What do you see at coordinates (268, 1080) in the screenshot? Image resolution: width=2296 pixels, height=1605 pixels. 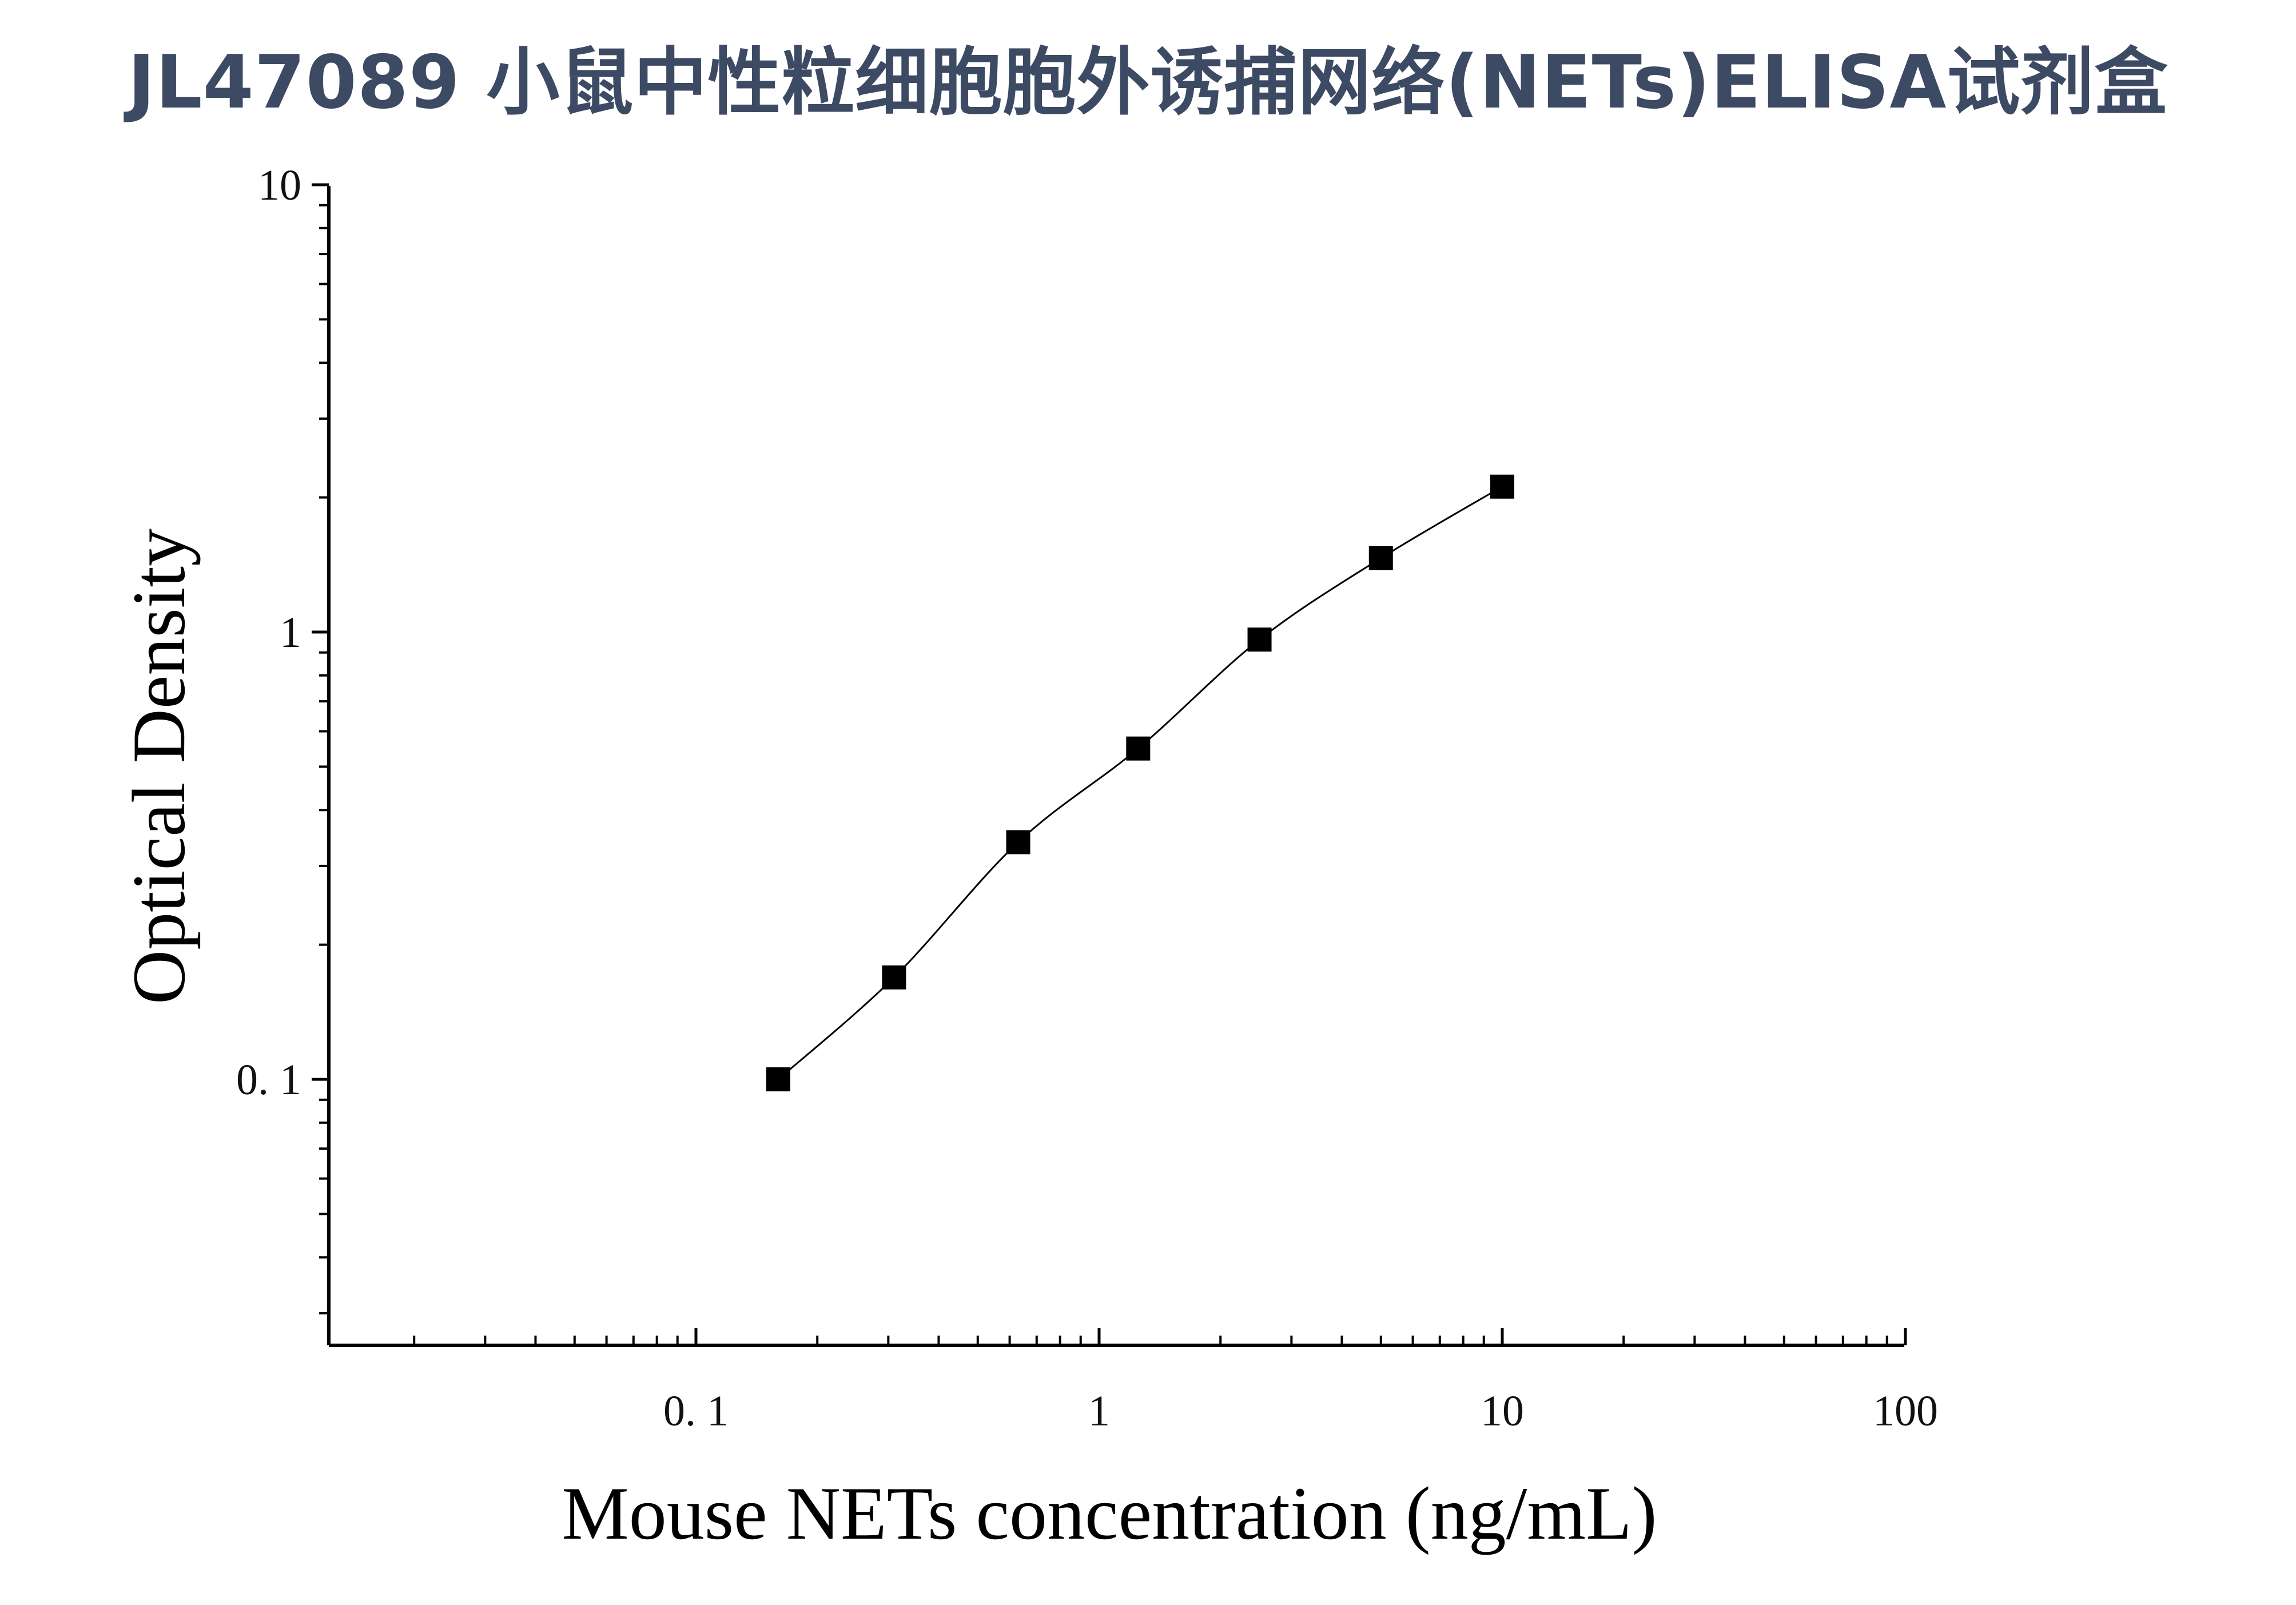 I see `y-tick-label: 0. 1` at bounding box center [268, 1080].